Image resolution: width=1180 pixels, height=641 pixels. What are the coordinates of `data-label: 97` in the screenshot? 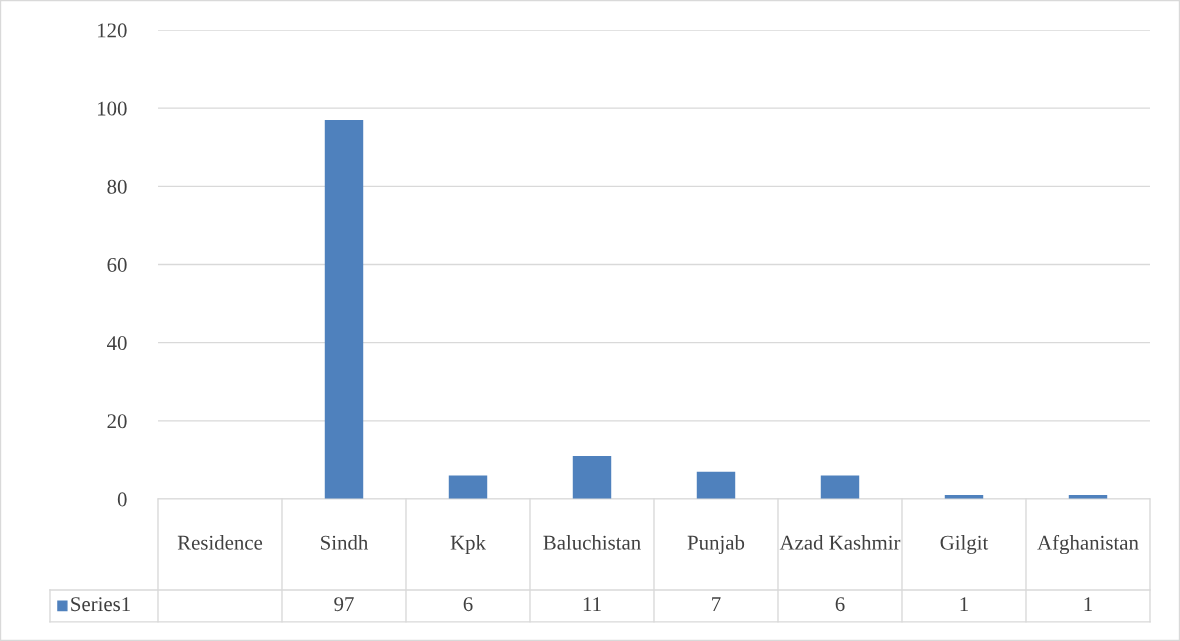 It's located at (344, 604).